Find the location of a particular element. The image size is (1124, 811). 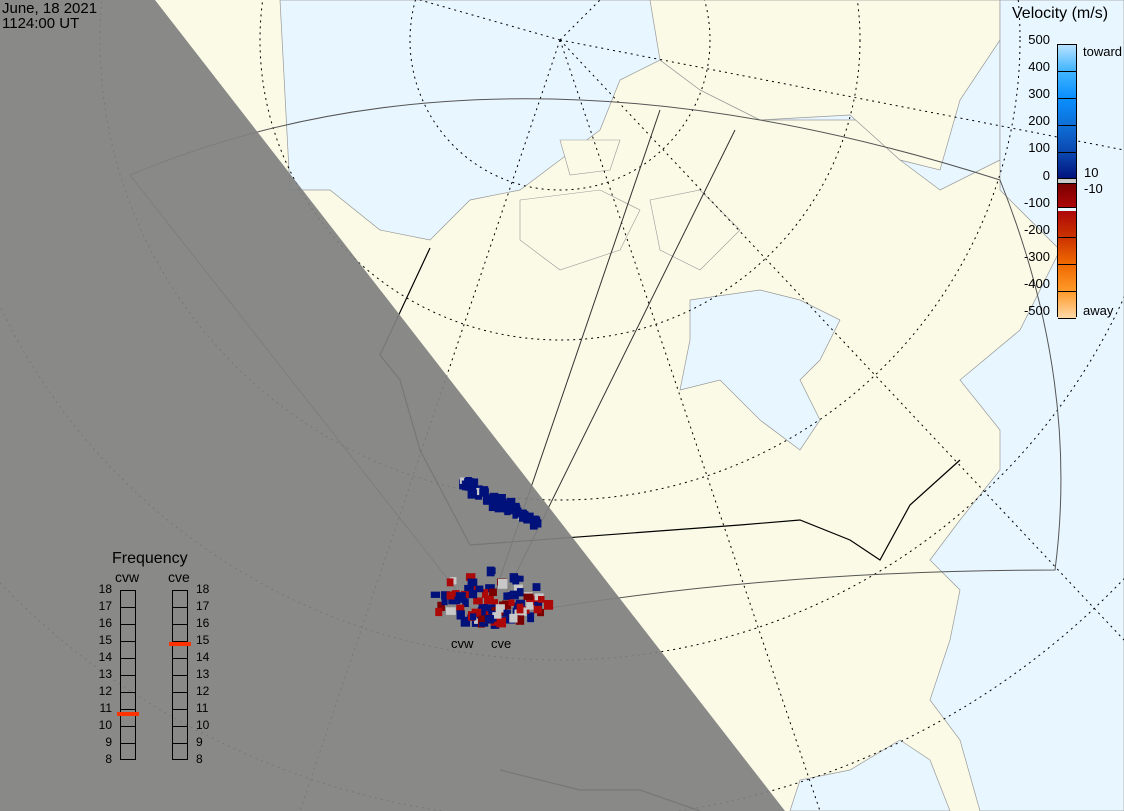

gulf-of-mexico is located at coordinates (870, 775).